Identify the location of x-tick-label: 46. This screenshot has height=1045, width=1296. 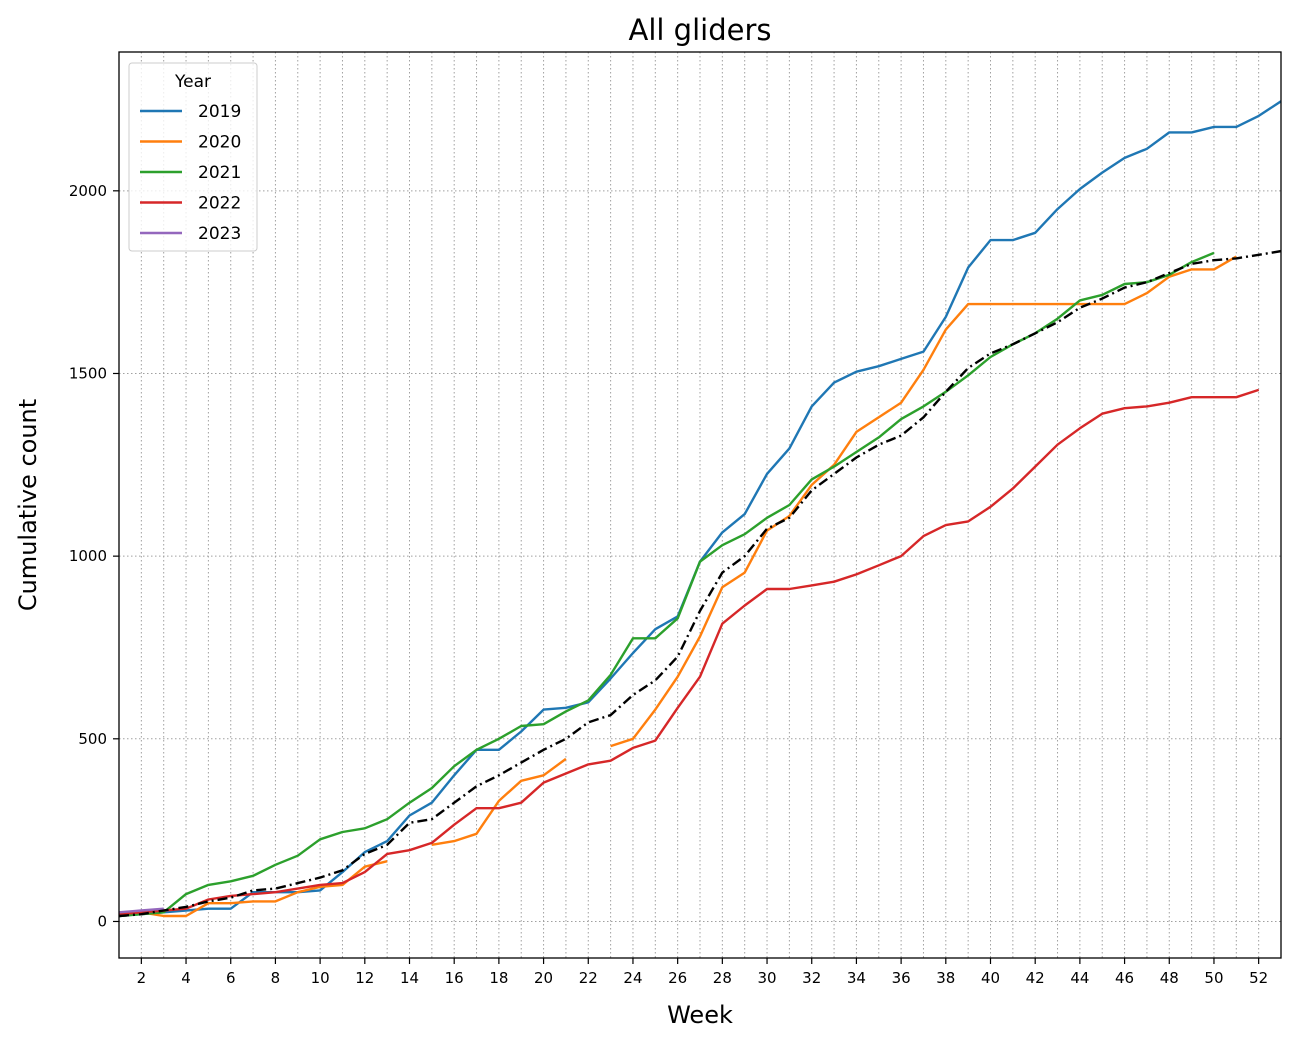
(1124, 978).